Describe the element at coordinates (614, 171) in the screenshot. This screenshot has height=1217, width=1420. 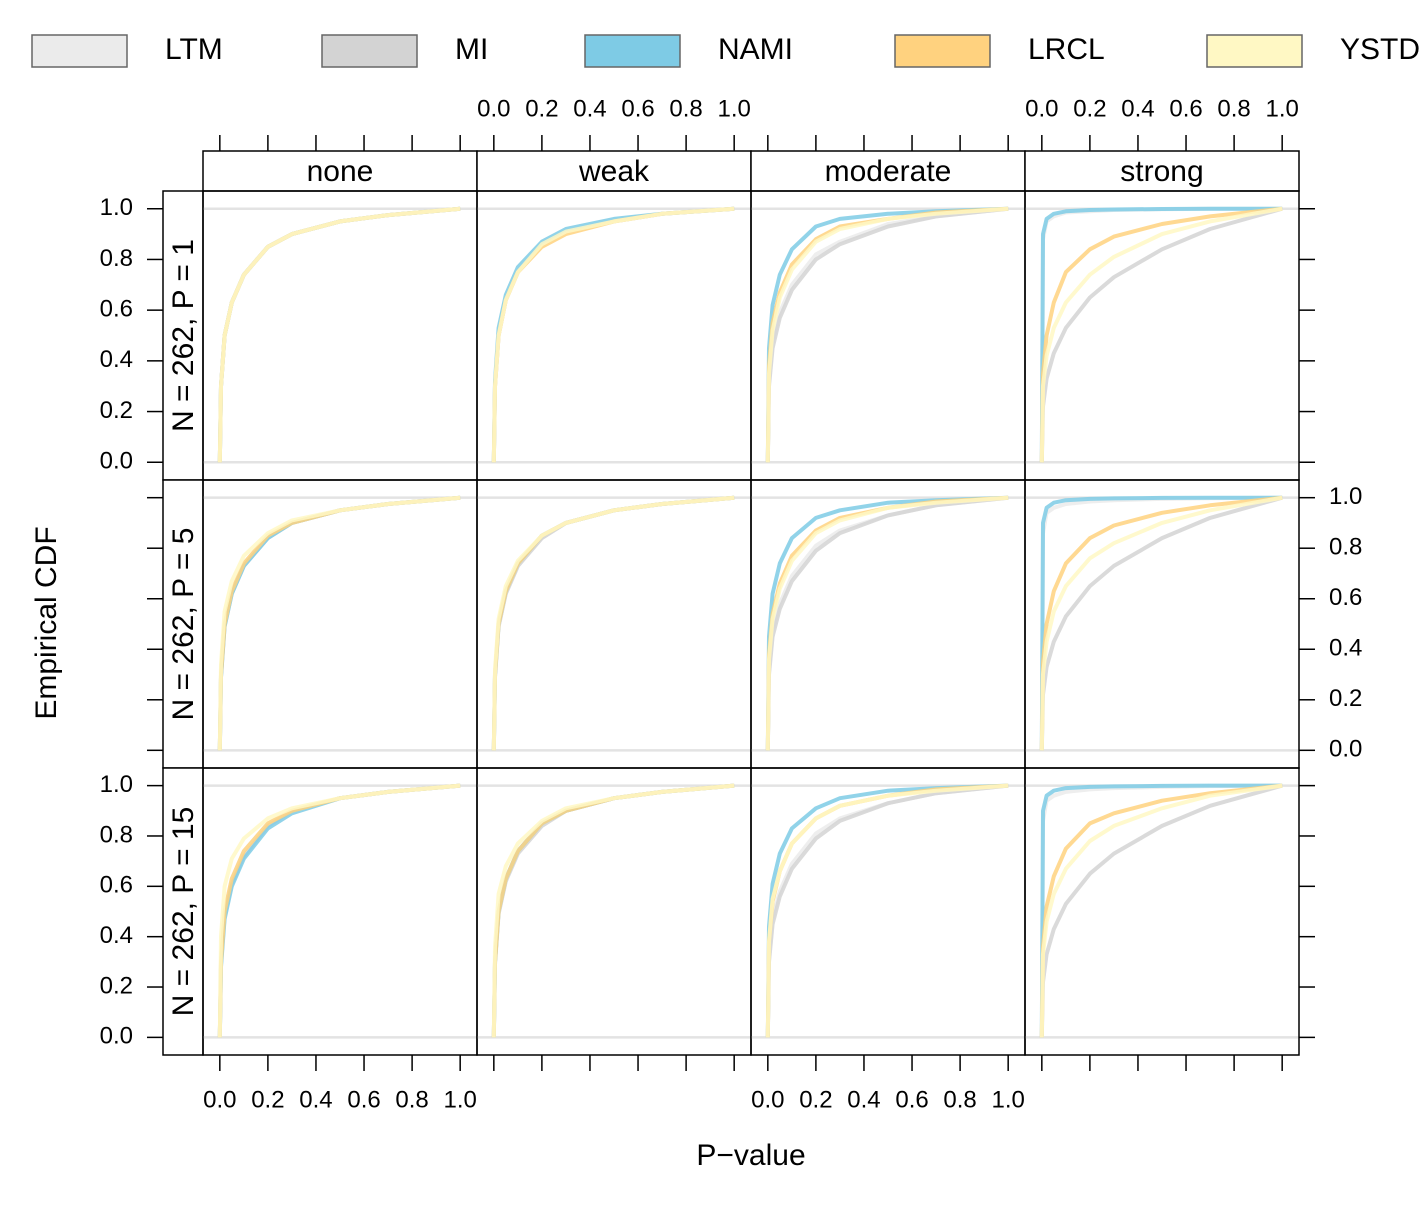
I see `strip-label: weak` at that location.